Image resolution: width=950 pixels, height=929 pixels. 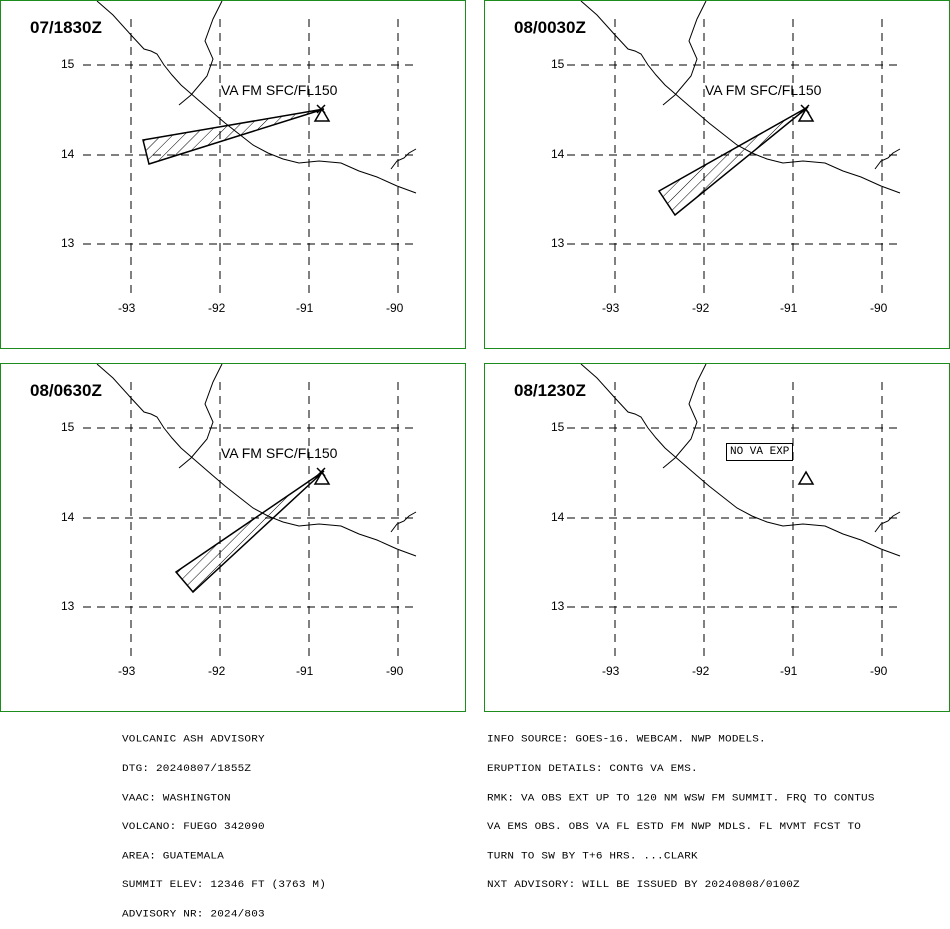 What do you see at coordinates (193, 827) in the screenshot?
I see `advisory-line: VOLCANO: FUEGO 342090` at bounding box center [193, 827].